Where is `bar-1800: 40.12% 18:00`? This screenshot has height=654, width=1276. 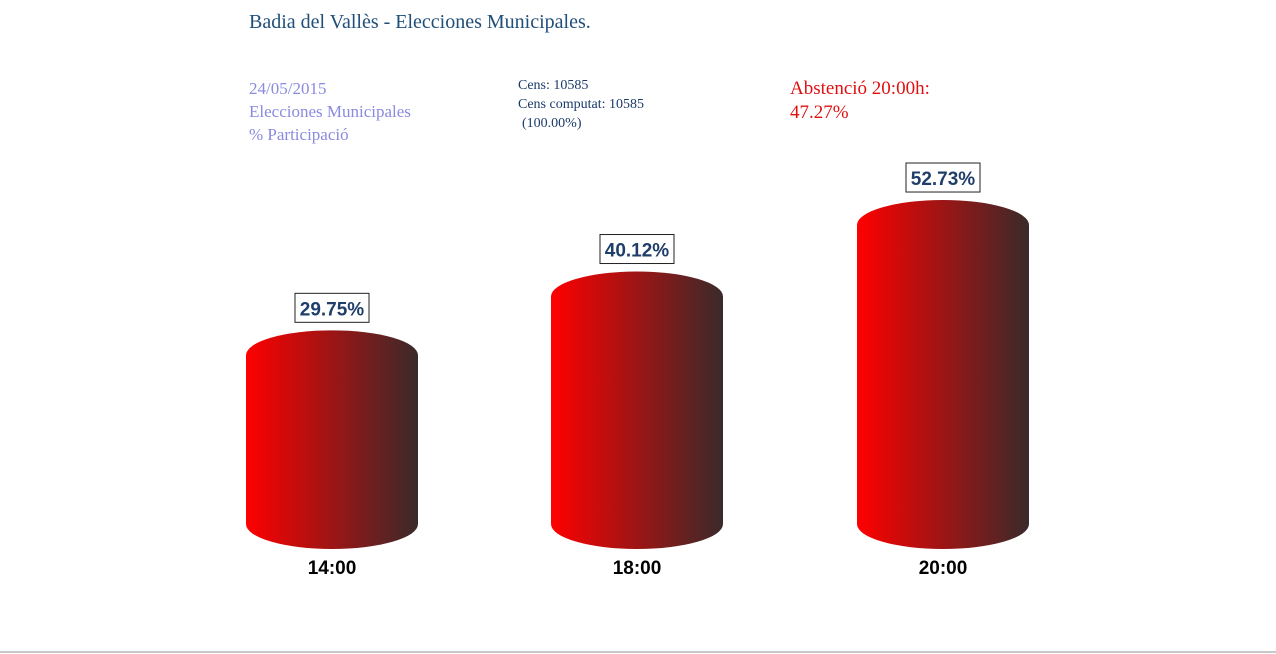 bar-1800: 40.12% 18:00 is located at coordinates (637, 406).